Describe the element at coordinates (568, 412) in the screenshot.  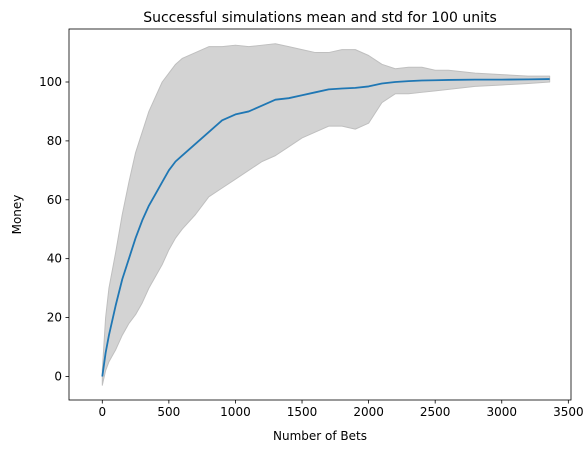
I see `x-tick-label: 3500` at that location.